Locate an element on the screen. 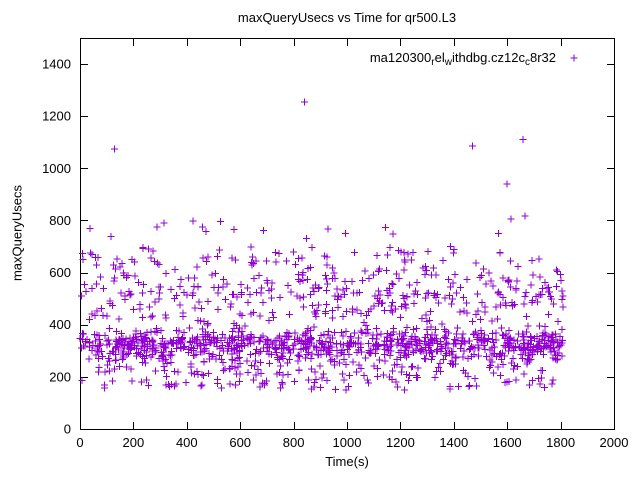 This screenshot has height=480, width=640. y-tick-label: 1200 is located at coordinates (56, 116).